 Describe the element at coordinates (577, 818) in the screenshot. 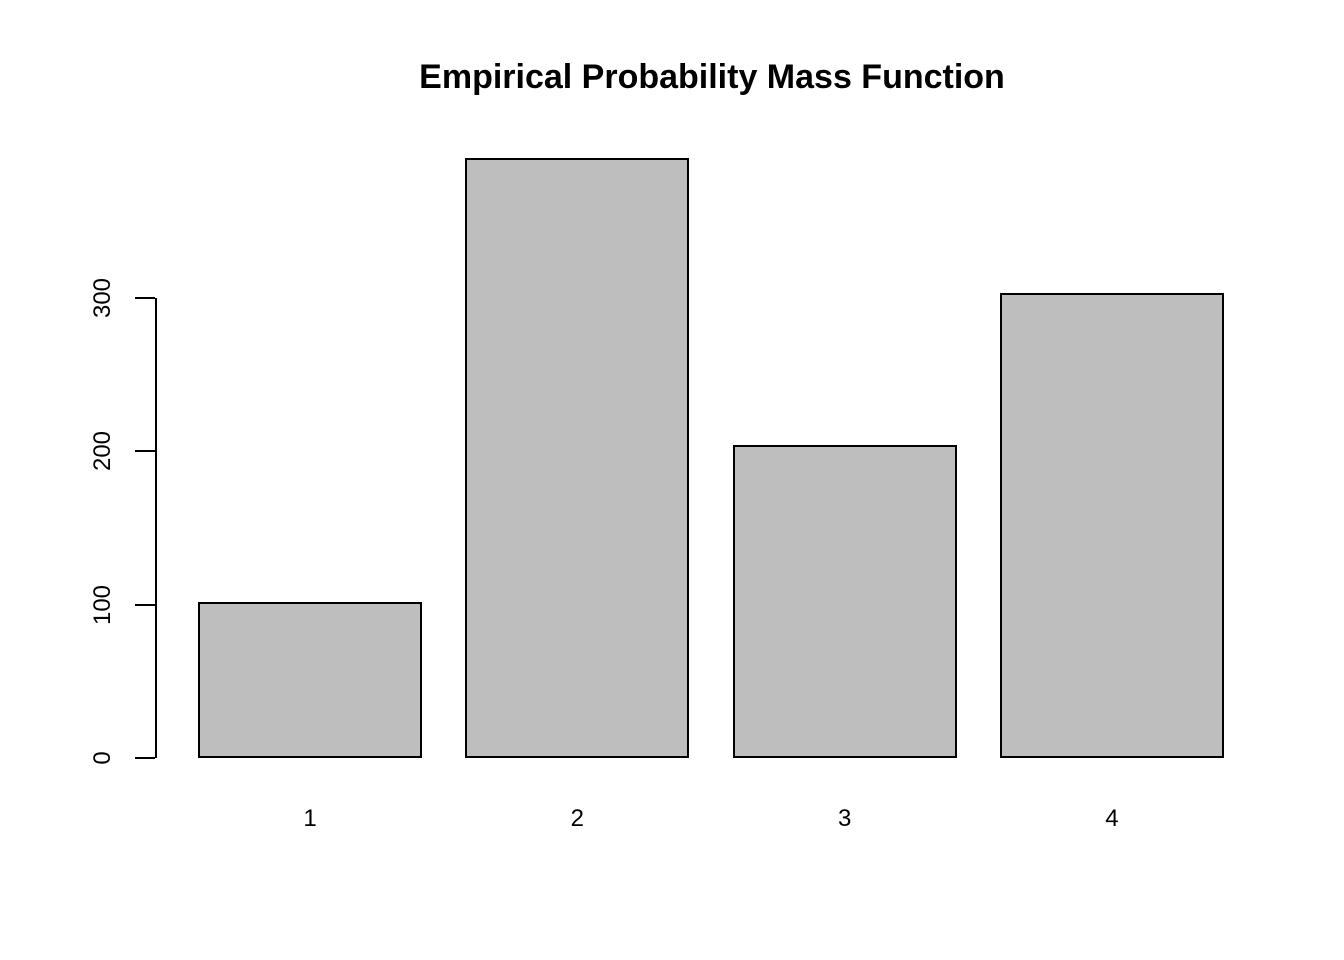

I see `x-axis-tick-label-2: 2` at that location.